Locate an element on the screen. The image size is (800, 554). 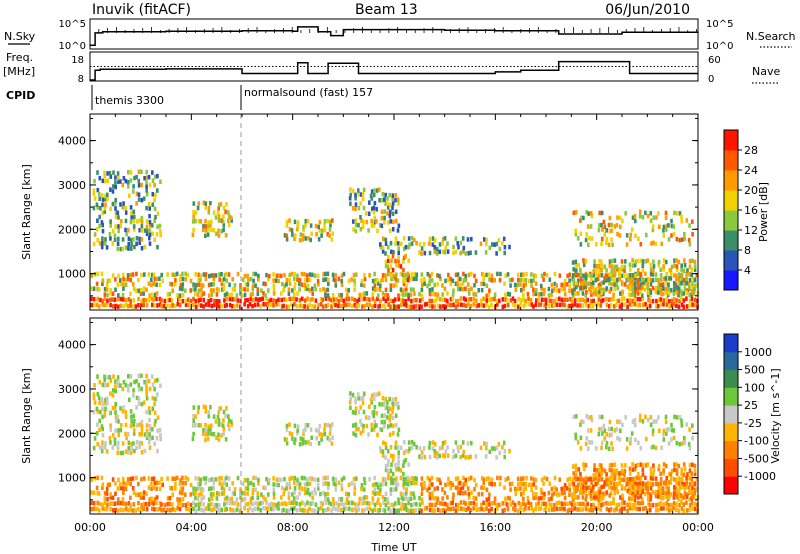
y-tick-label: 4000 is located at coordinates (72, 345).